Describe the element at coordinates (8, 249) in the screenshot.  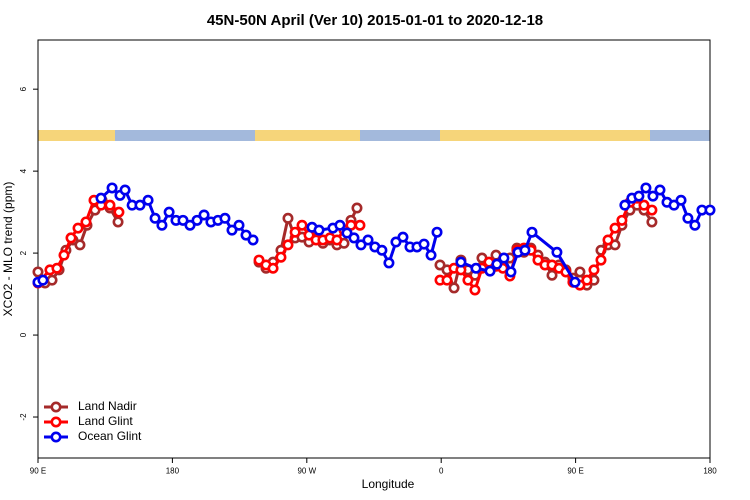
I see `y-axis-label: XCO2 - MLO trend (ppm)` at that location.